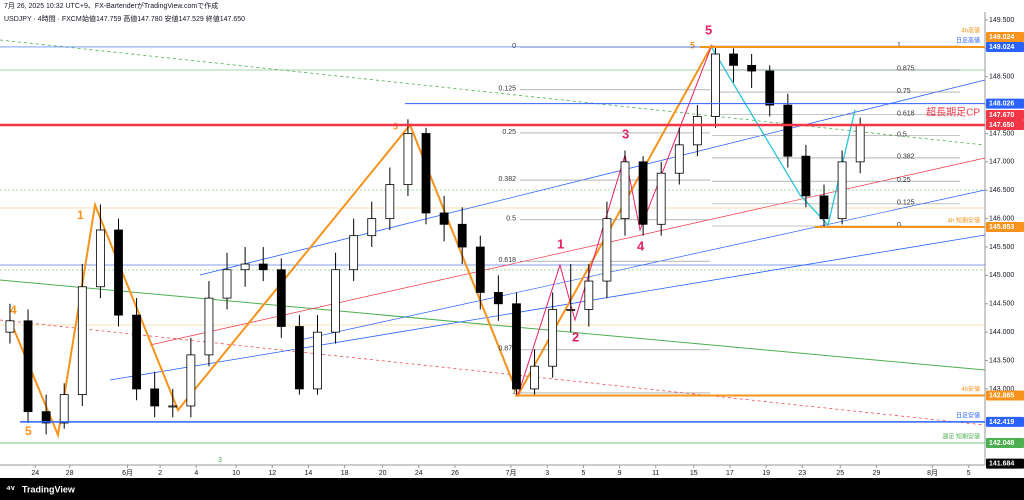 This screenshot has height=500, width=1024. I want to click on brand-logo: ⁴ᵛ, so click(10, 490).